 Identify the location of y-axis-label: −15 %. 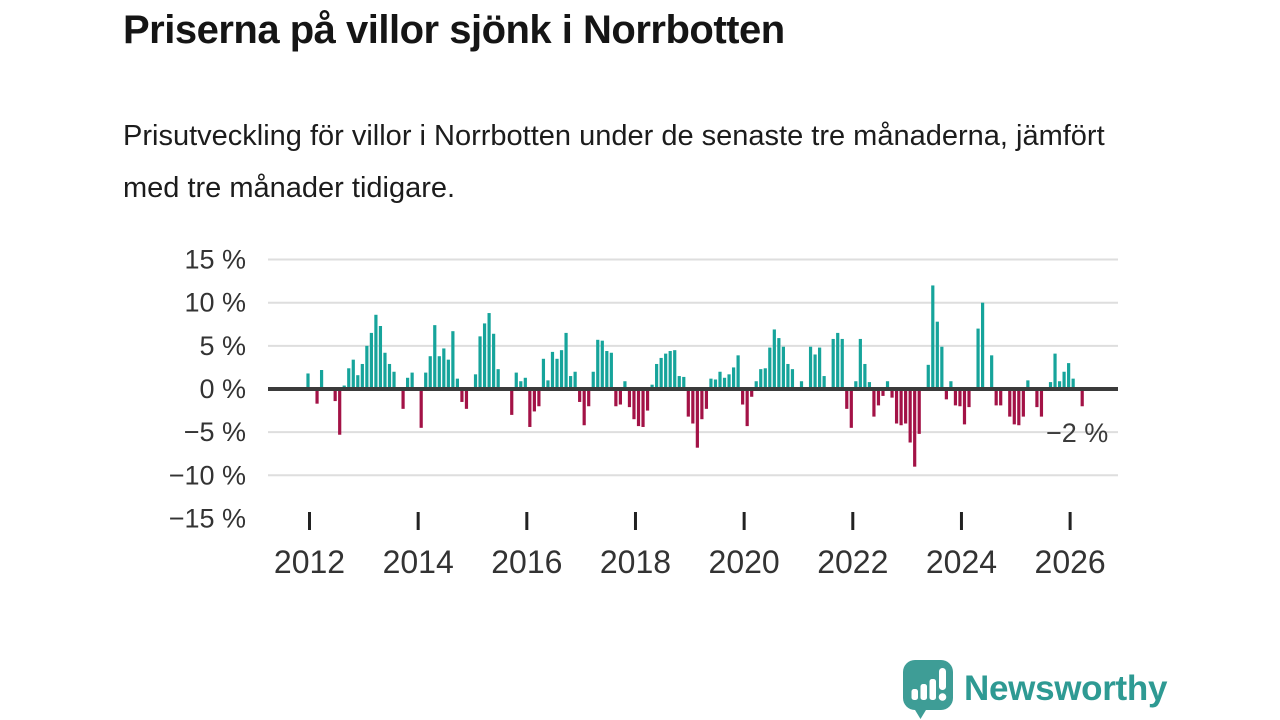
(207, 518).